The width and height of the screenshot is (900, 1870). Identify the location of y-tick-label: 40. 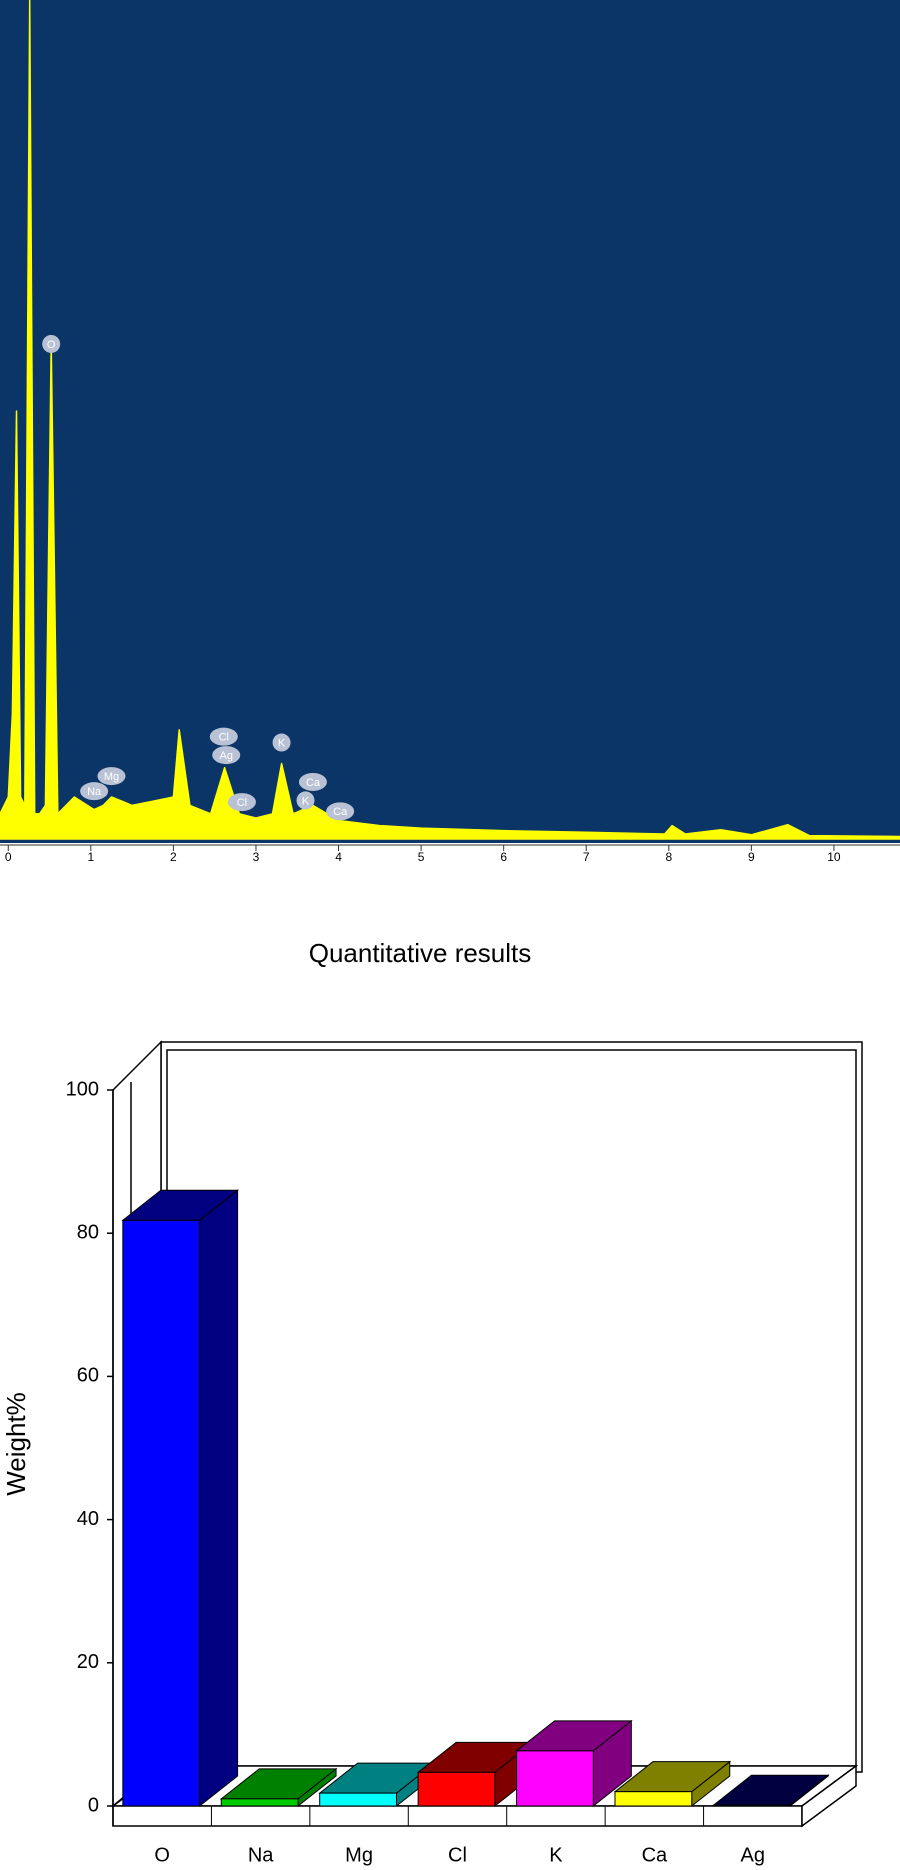
(88, 1519).